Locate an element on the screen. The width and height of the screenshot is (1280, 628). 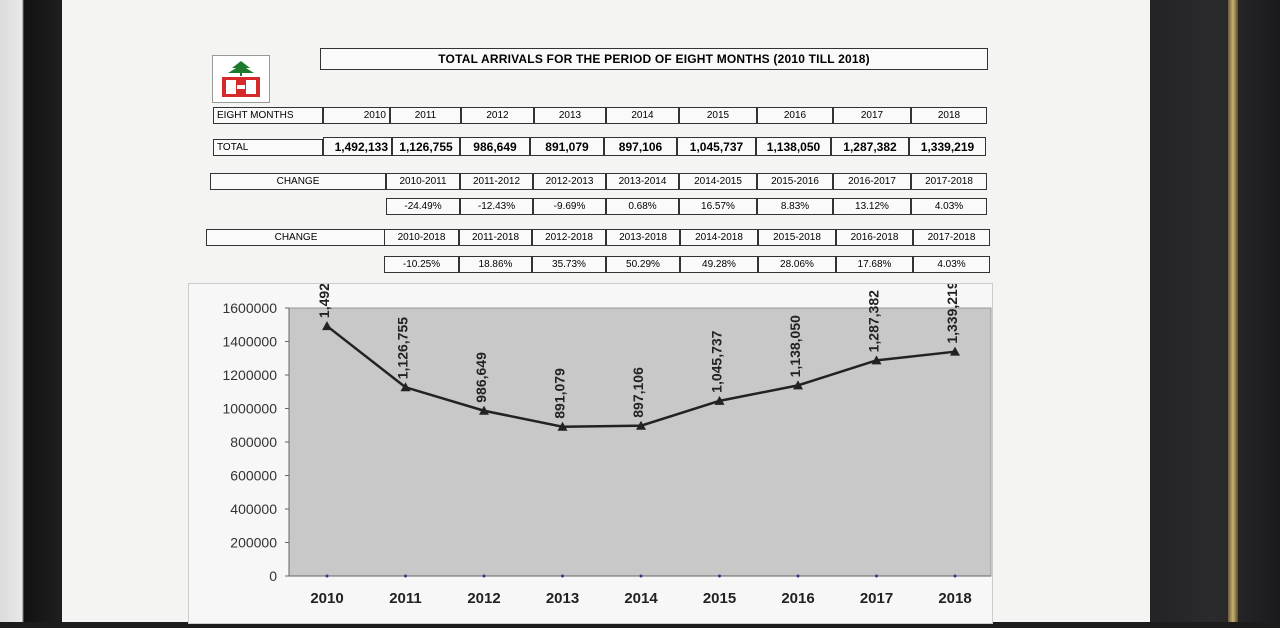
year-header-2012: 2012 is located at coordinates (497, 115).